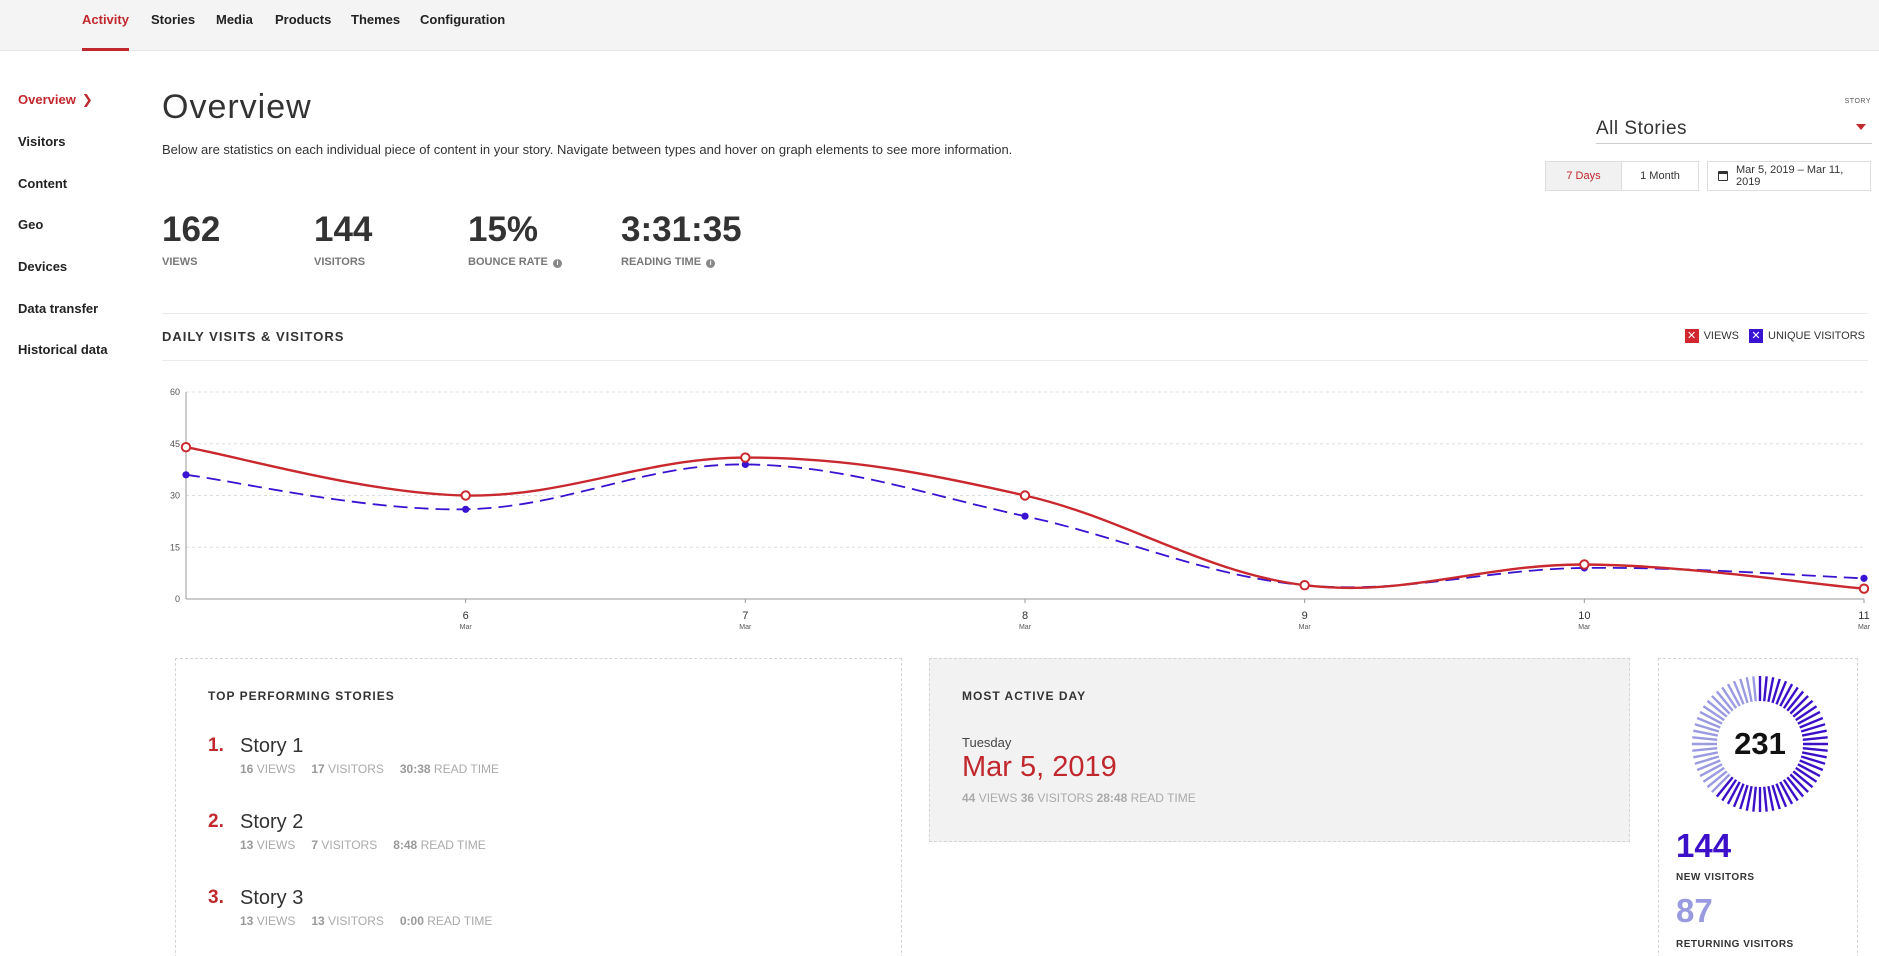 The height and width of the screenshot is (956, 1879). What do you see at coordinates (1807, 336) in the screenshot?
I see `legend-item-unique-visitors: ✕ UNIQUE VISITORS` at bounding box center [1807, 336].